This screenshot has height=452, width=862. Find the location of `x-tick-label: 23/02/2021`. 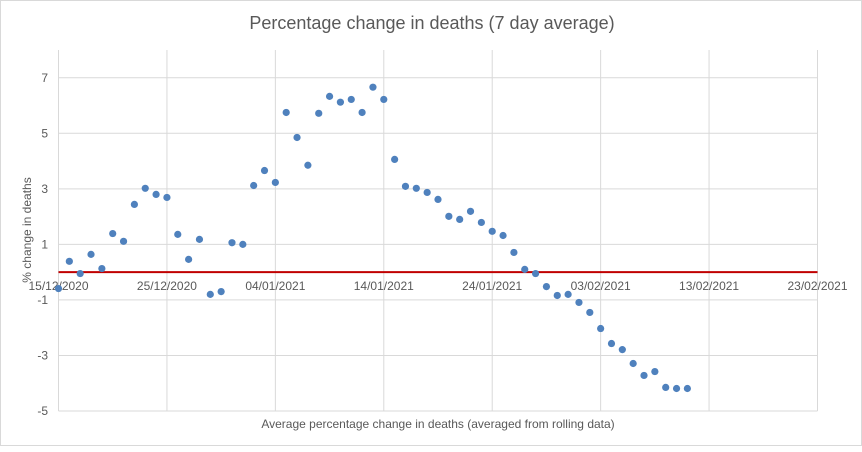

x-tick-label: 23/02/2021 is located at coordinates (817, 286).